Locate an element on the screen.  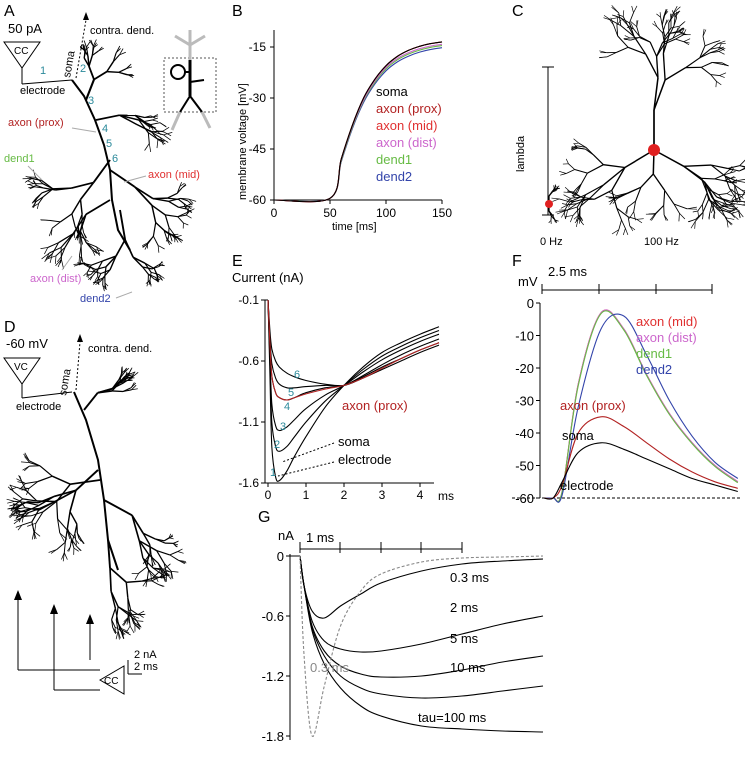
scale-time: 2 ms is located at coordinates (146, 667).